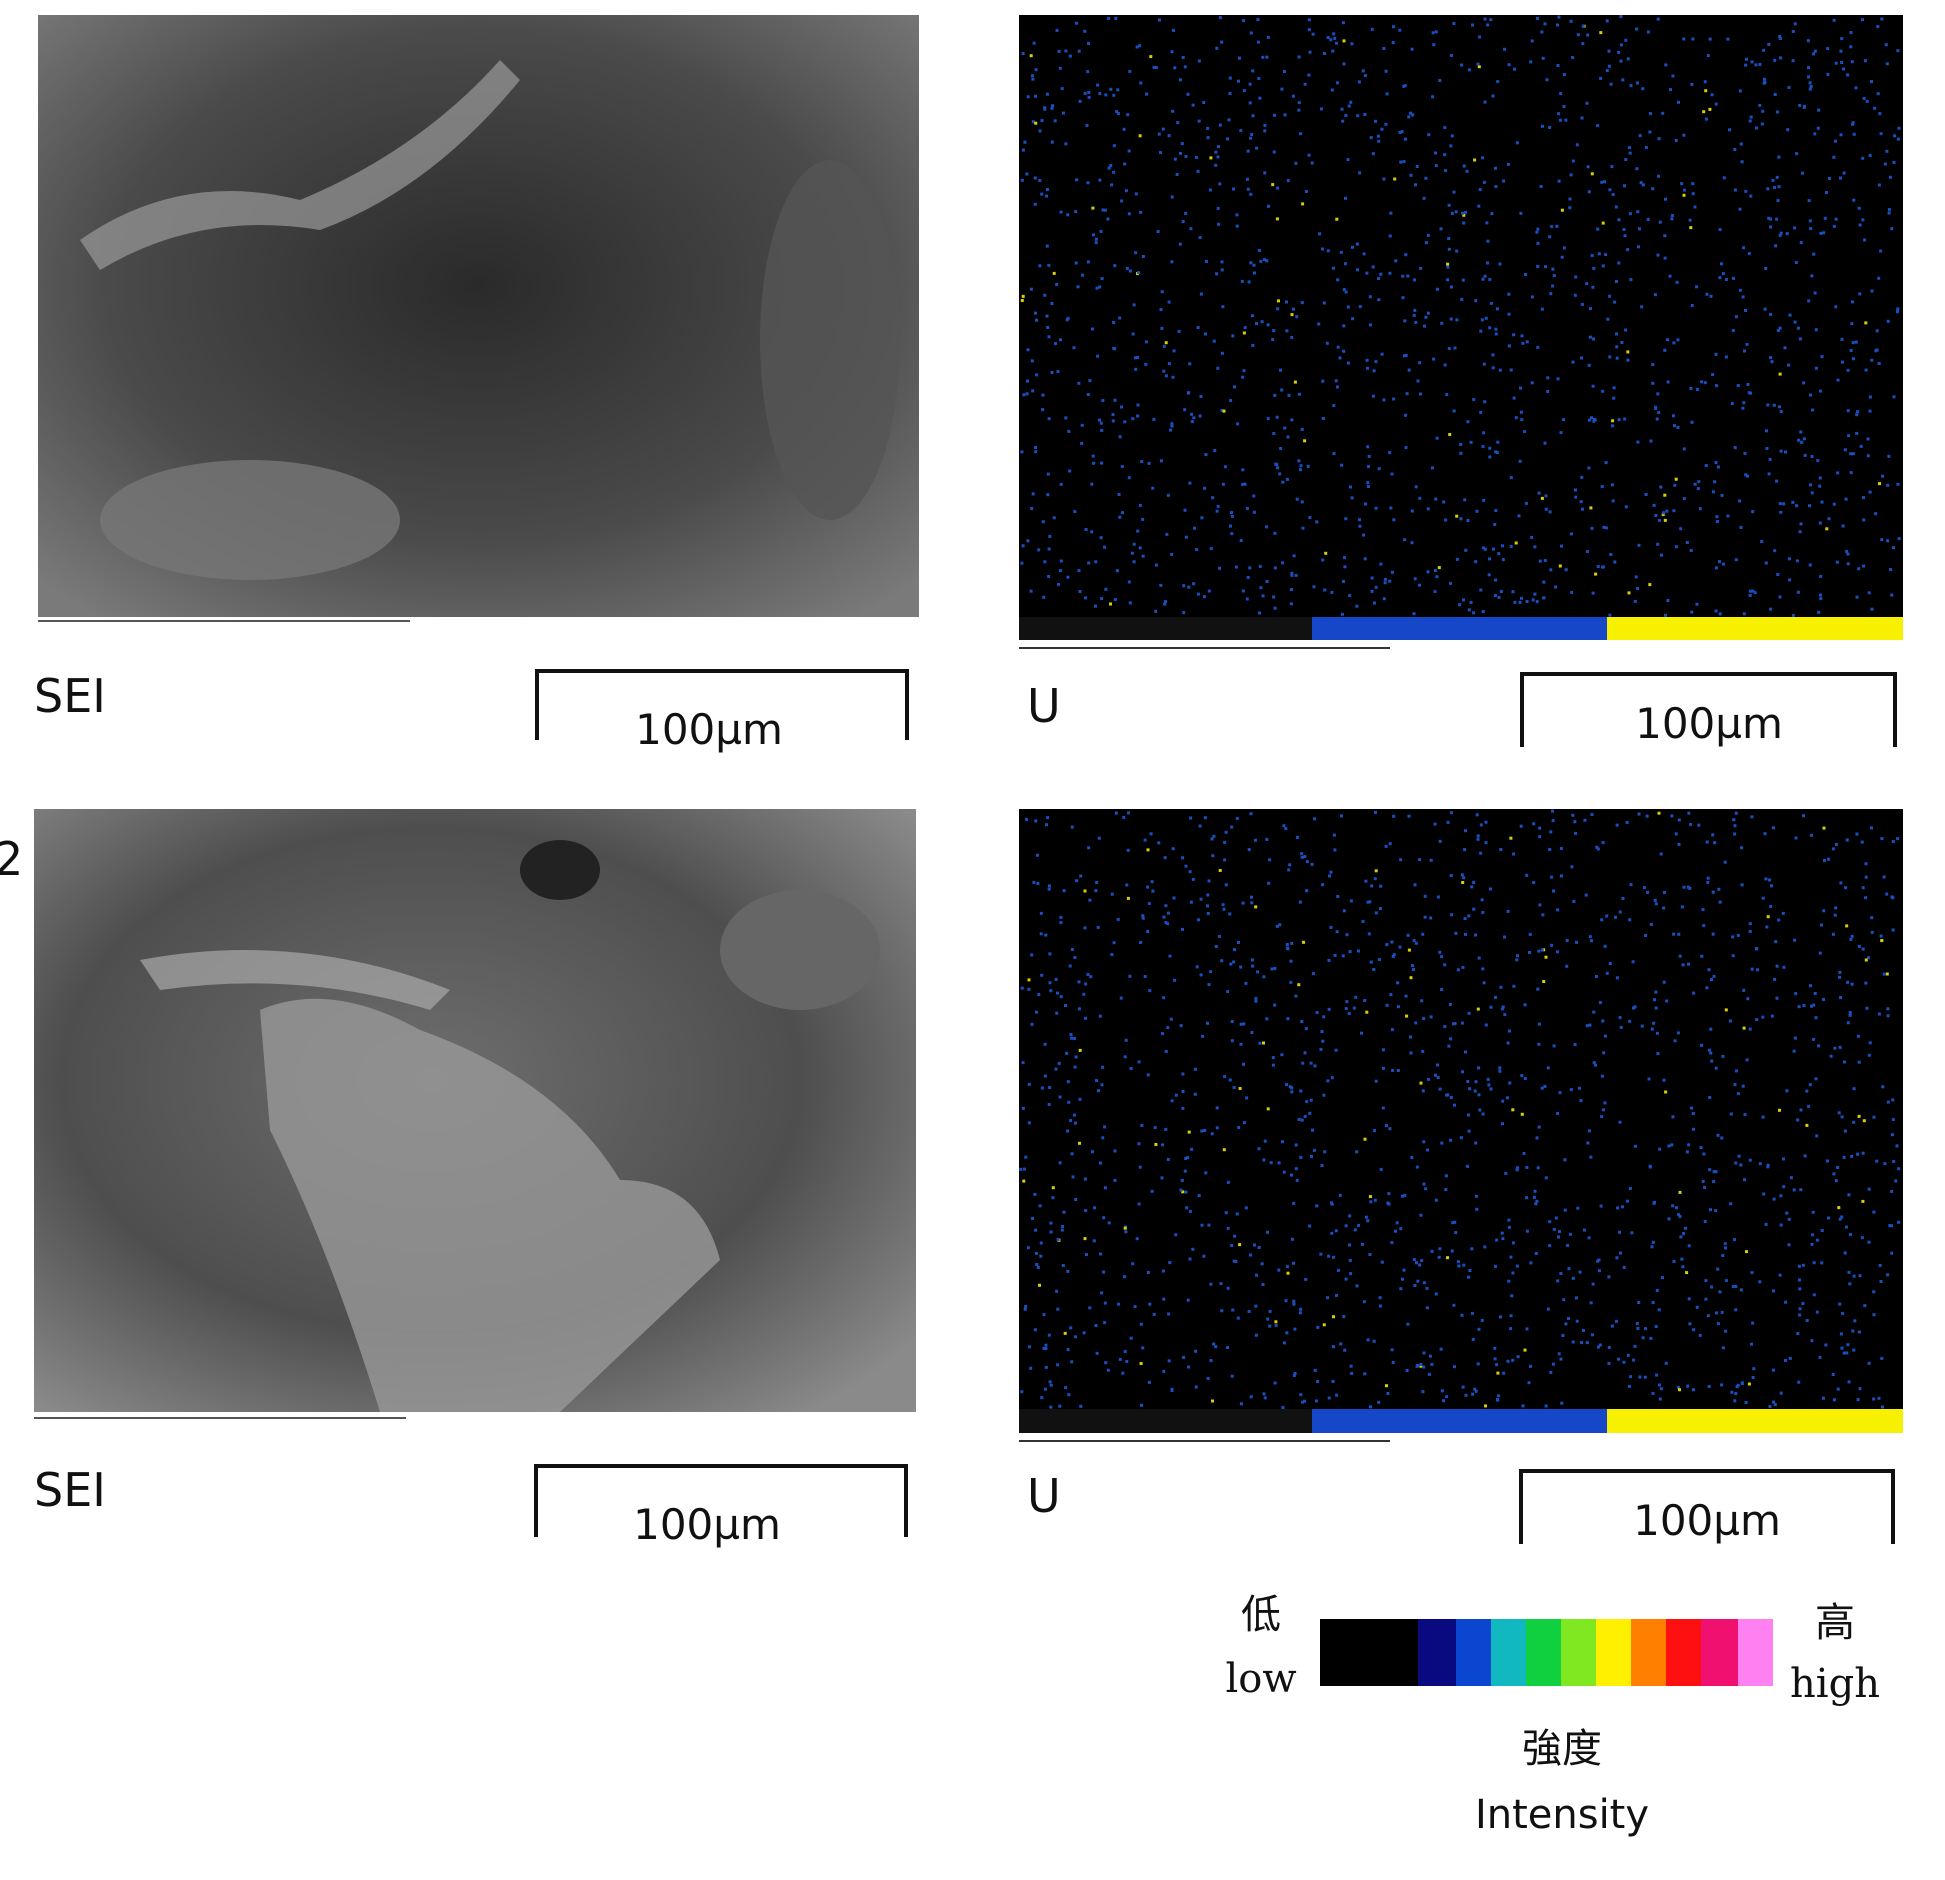 The image size is (1945, 1880). Describe the element at coordinates (709, 729) in the screenshot. I see `scale-label: 100µm` at that location.